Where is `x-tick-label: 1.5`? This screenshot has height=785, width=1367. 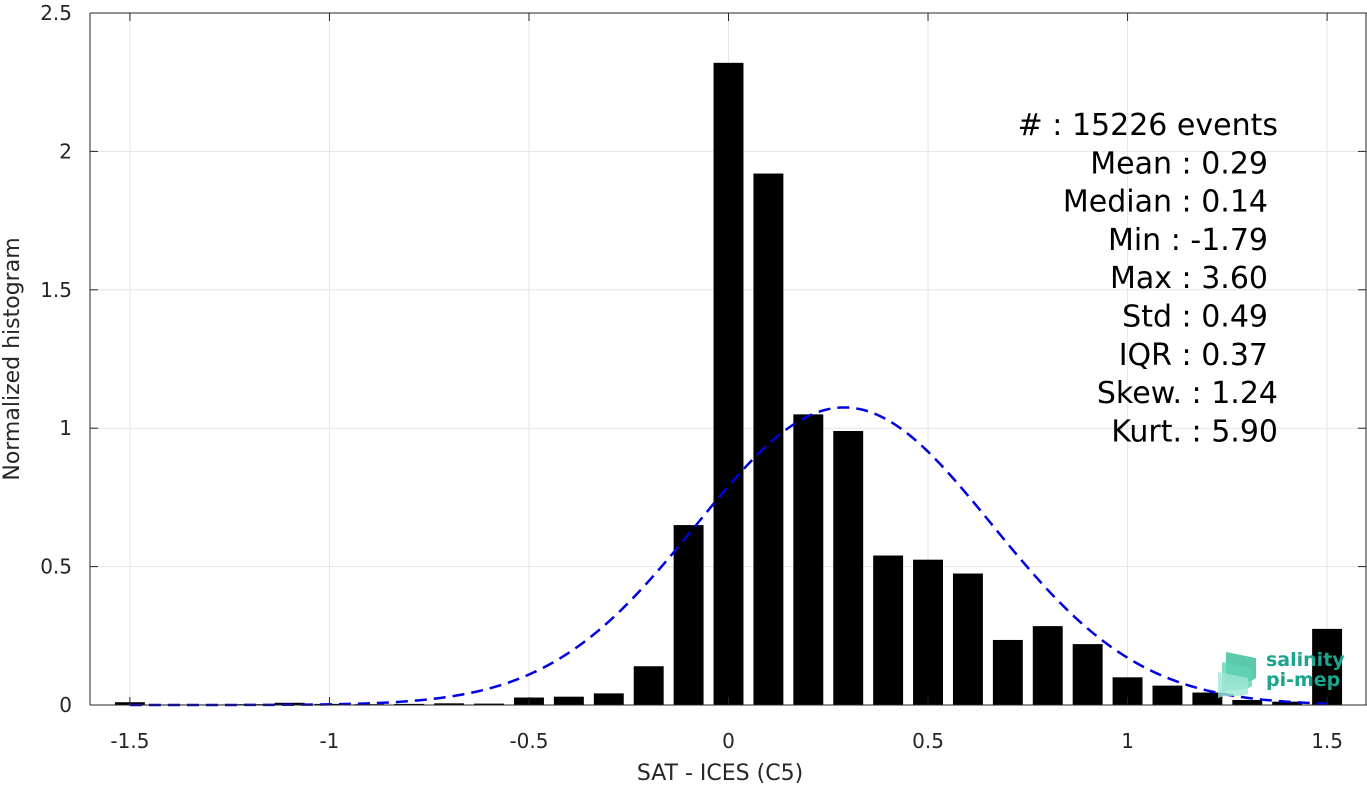 x-tick-label: 1.5 is located at coordinates (1327, 741).